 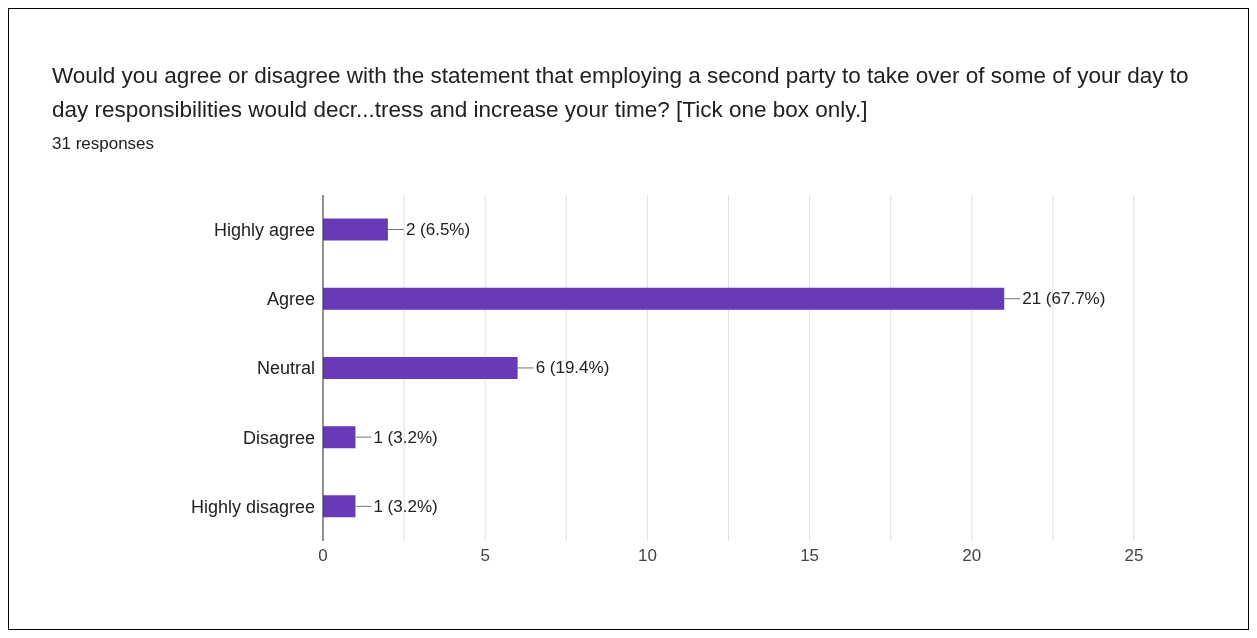 I want to click on data-label: 21 (67.7%), so click(x=1064, y=299).